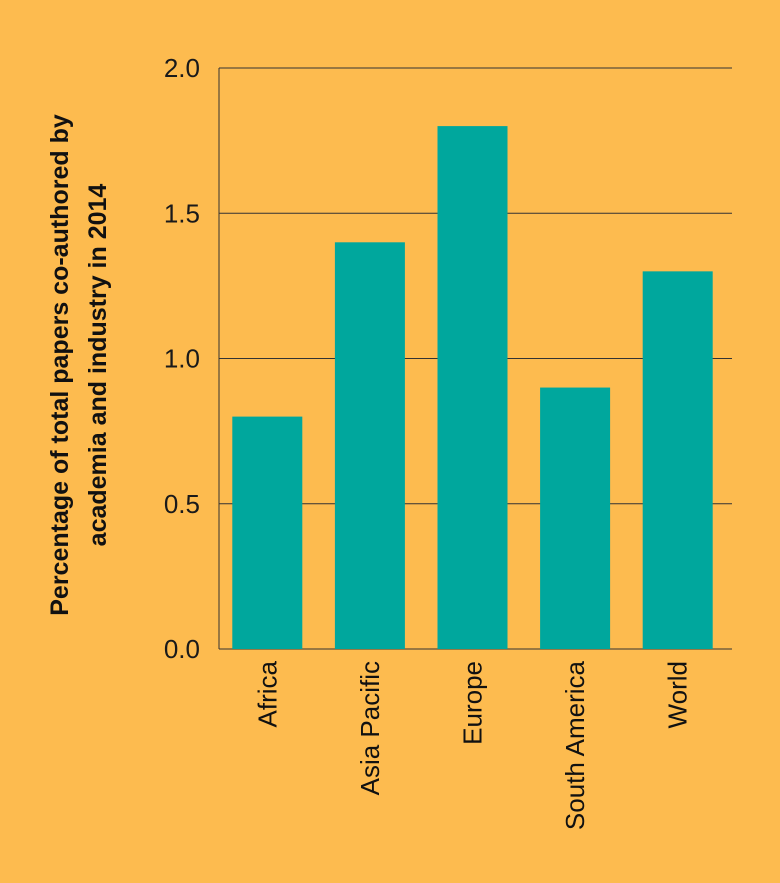 The height and width of the screenshot is (883, 780). Describe the element at coordinates (473, 703) in the screenshot. I see `x-category-label: Europe` at that location.